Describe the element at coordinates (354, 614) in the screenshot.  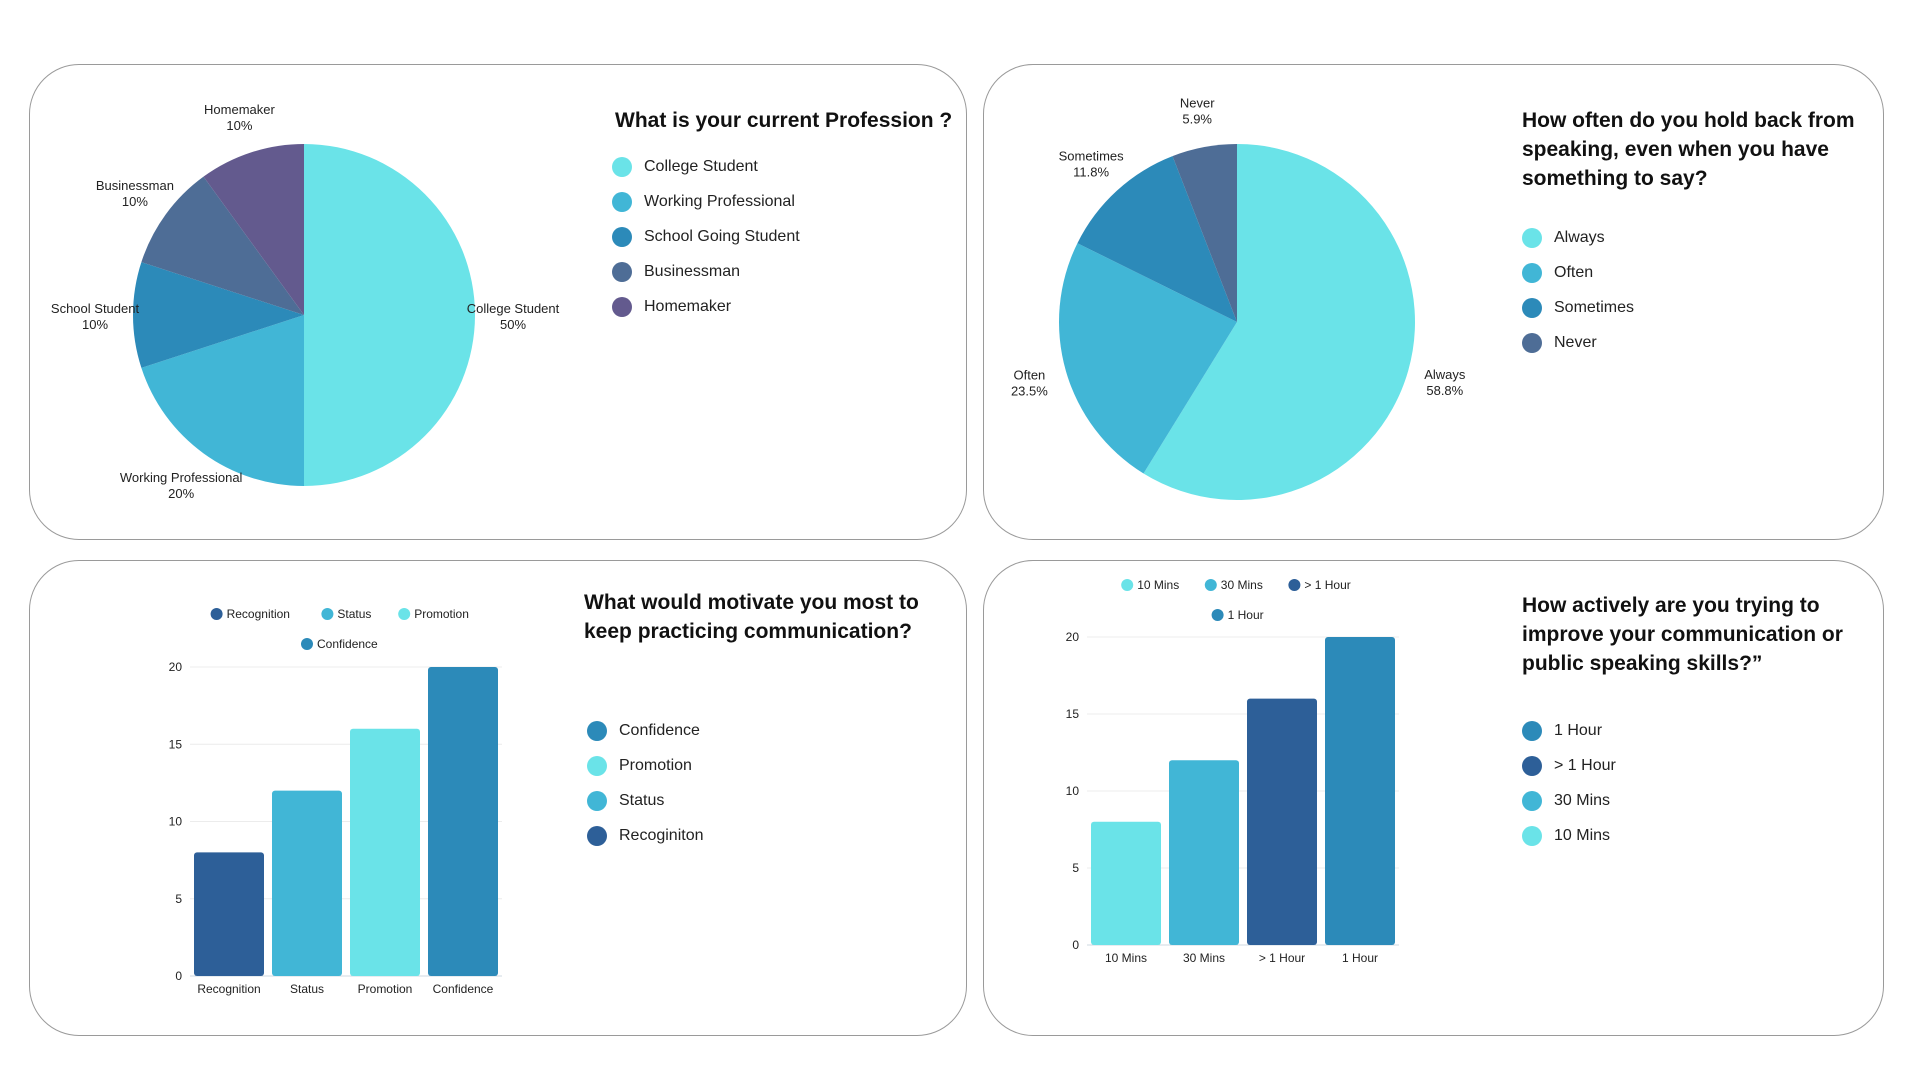
I see `top-legend-label: Status` at that location.